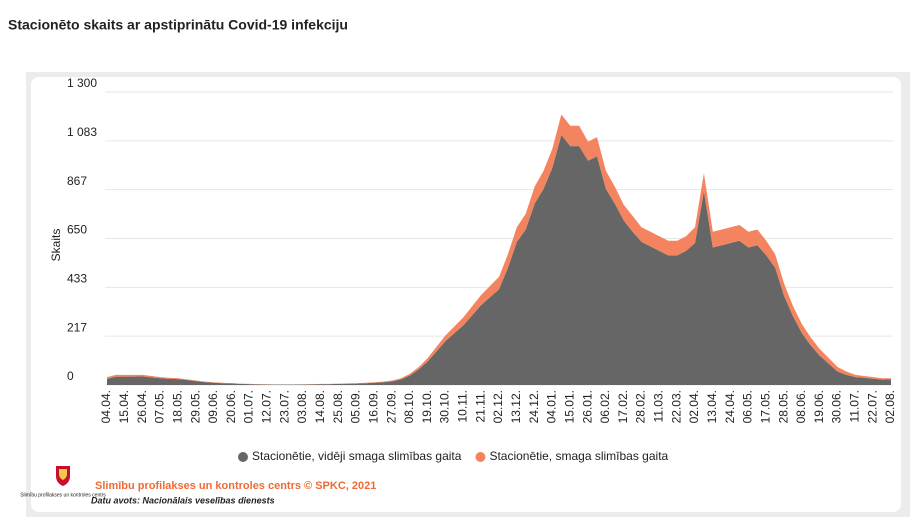 The height and width of the screenshot is (524, 918). I want to click on x-tick-label: 01.07., so click(249, 406).